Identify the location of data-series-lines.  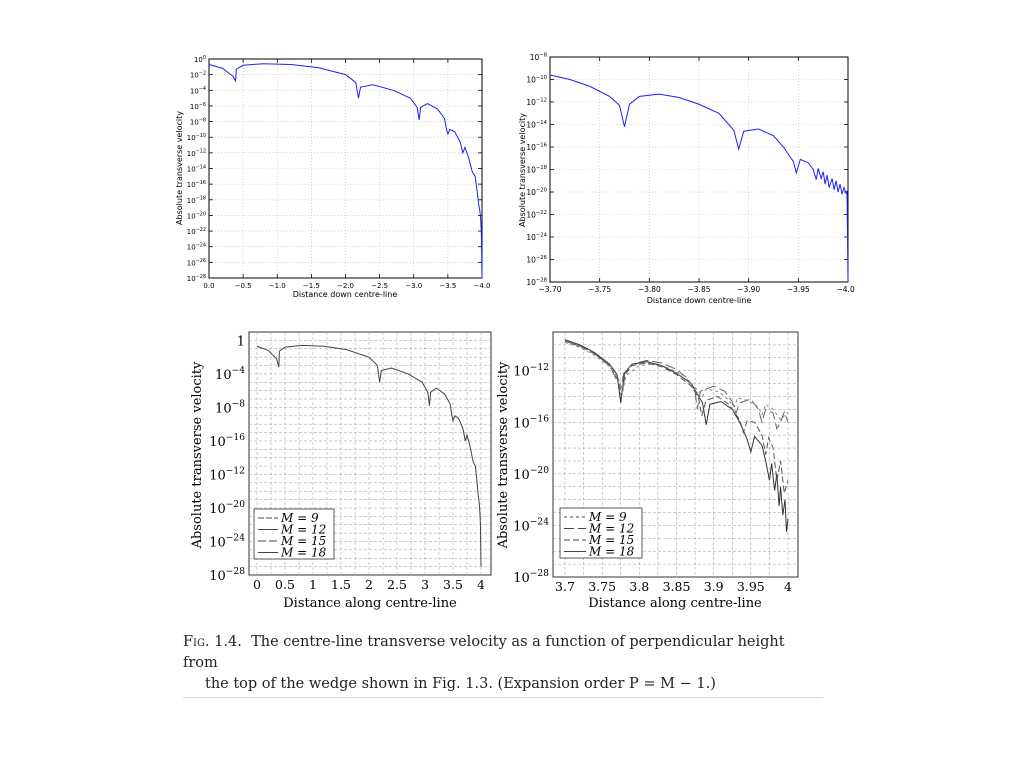
(676, 435).